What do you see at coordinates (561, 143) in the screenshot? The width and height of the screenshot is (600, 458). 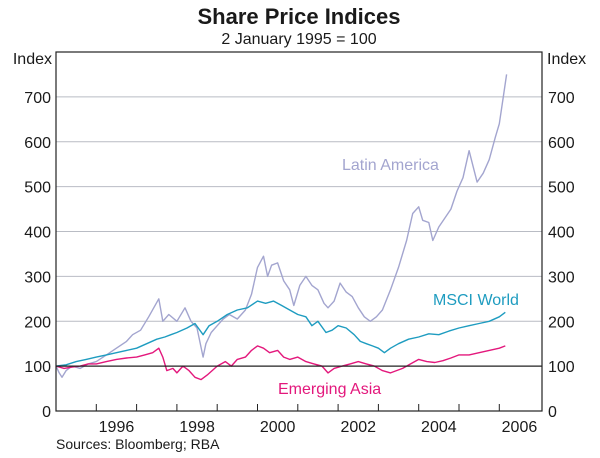 I see `y-tick-label-right: 600` at bounding box center [561, 143].